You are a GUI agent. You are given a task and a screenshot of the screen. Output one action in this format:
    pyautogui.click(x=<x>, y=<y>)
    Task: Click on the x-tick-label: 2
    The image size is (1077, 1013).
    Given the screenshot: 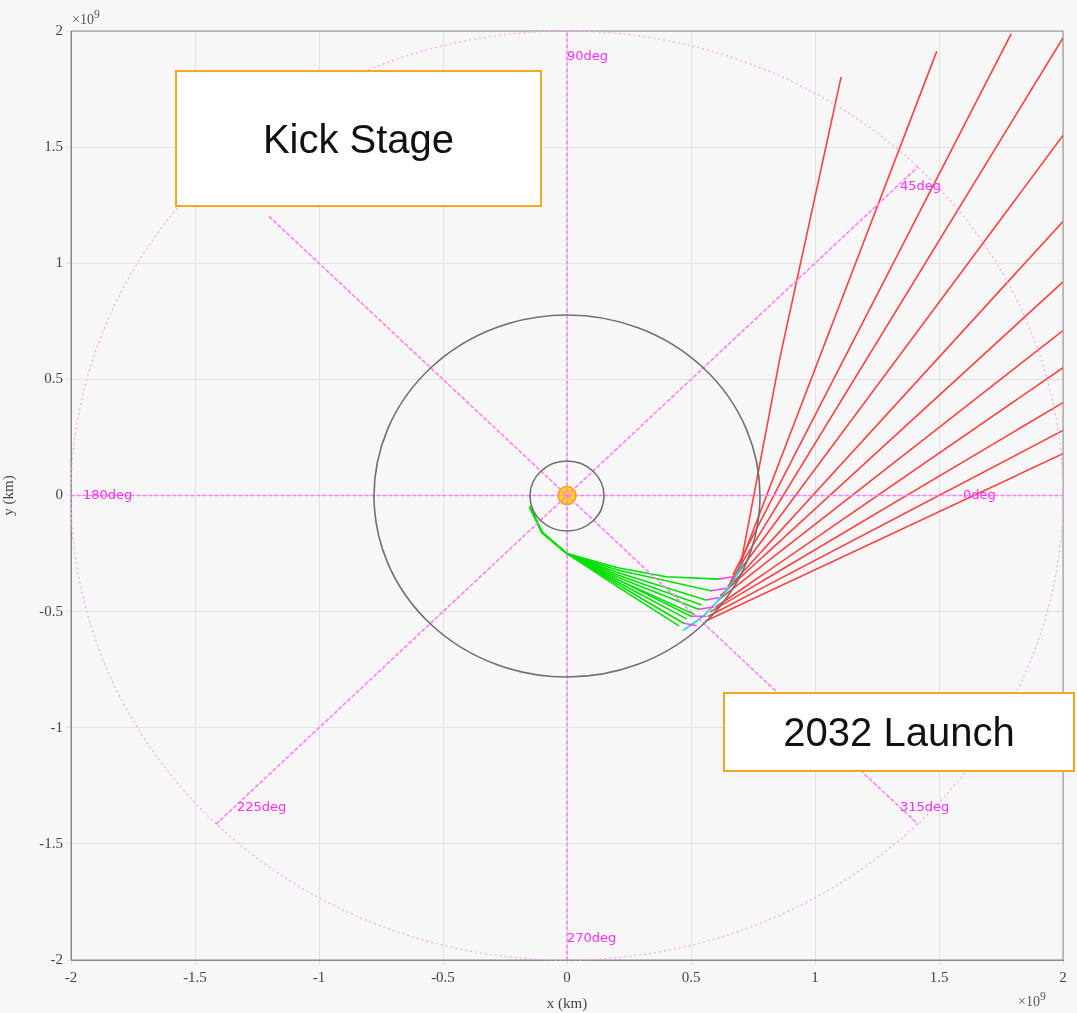 What is the action you would take?
    pyautogui.click(x=1063, y=976)
    